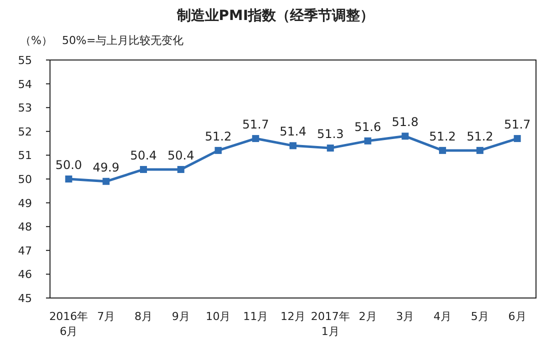  I want to click on x-tick-label: 5月, so click(479, 316).